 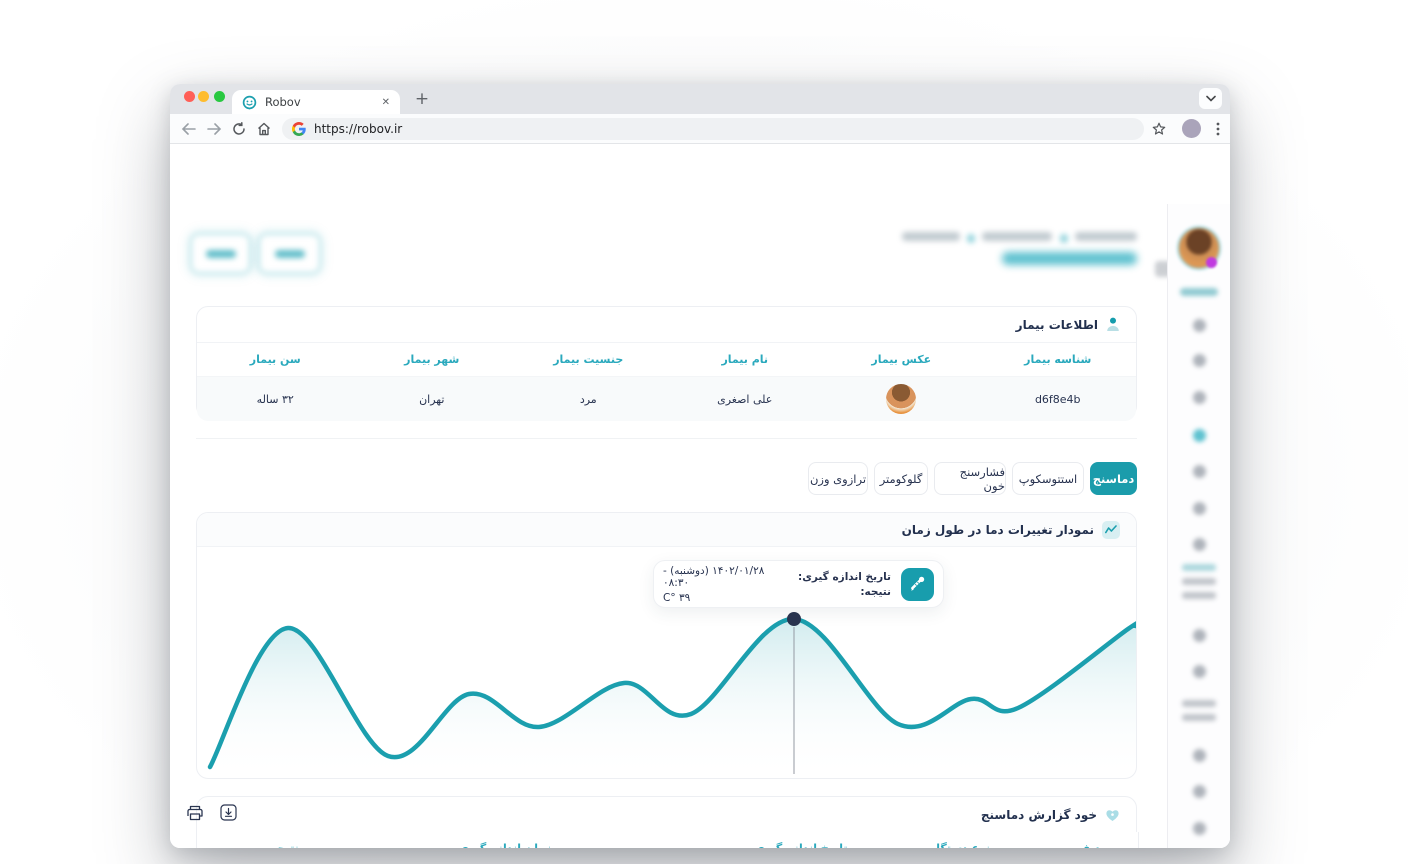 What do you see at coordinates (1038, 815) in the screenshot?
I see `self-report-title: خود گزارش دماسنج` at bounding box center [1038, 815].